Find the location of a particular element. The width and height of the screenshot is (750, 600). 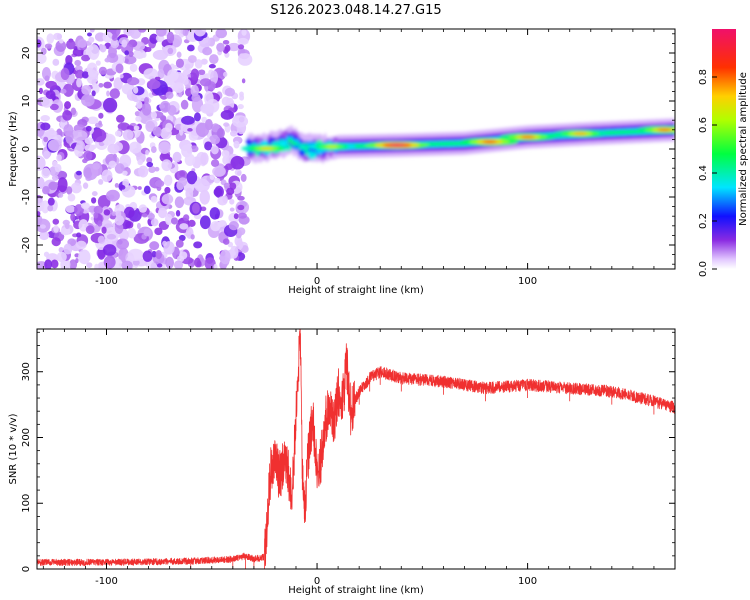

colorbar-tick-label: 0.0 is located at coordinates (703, 269).